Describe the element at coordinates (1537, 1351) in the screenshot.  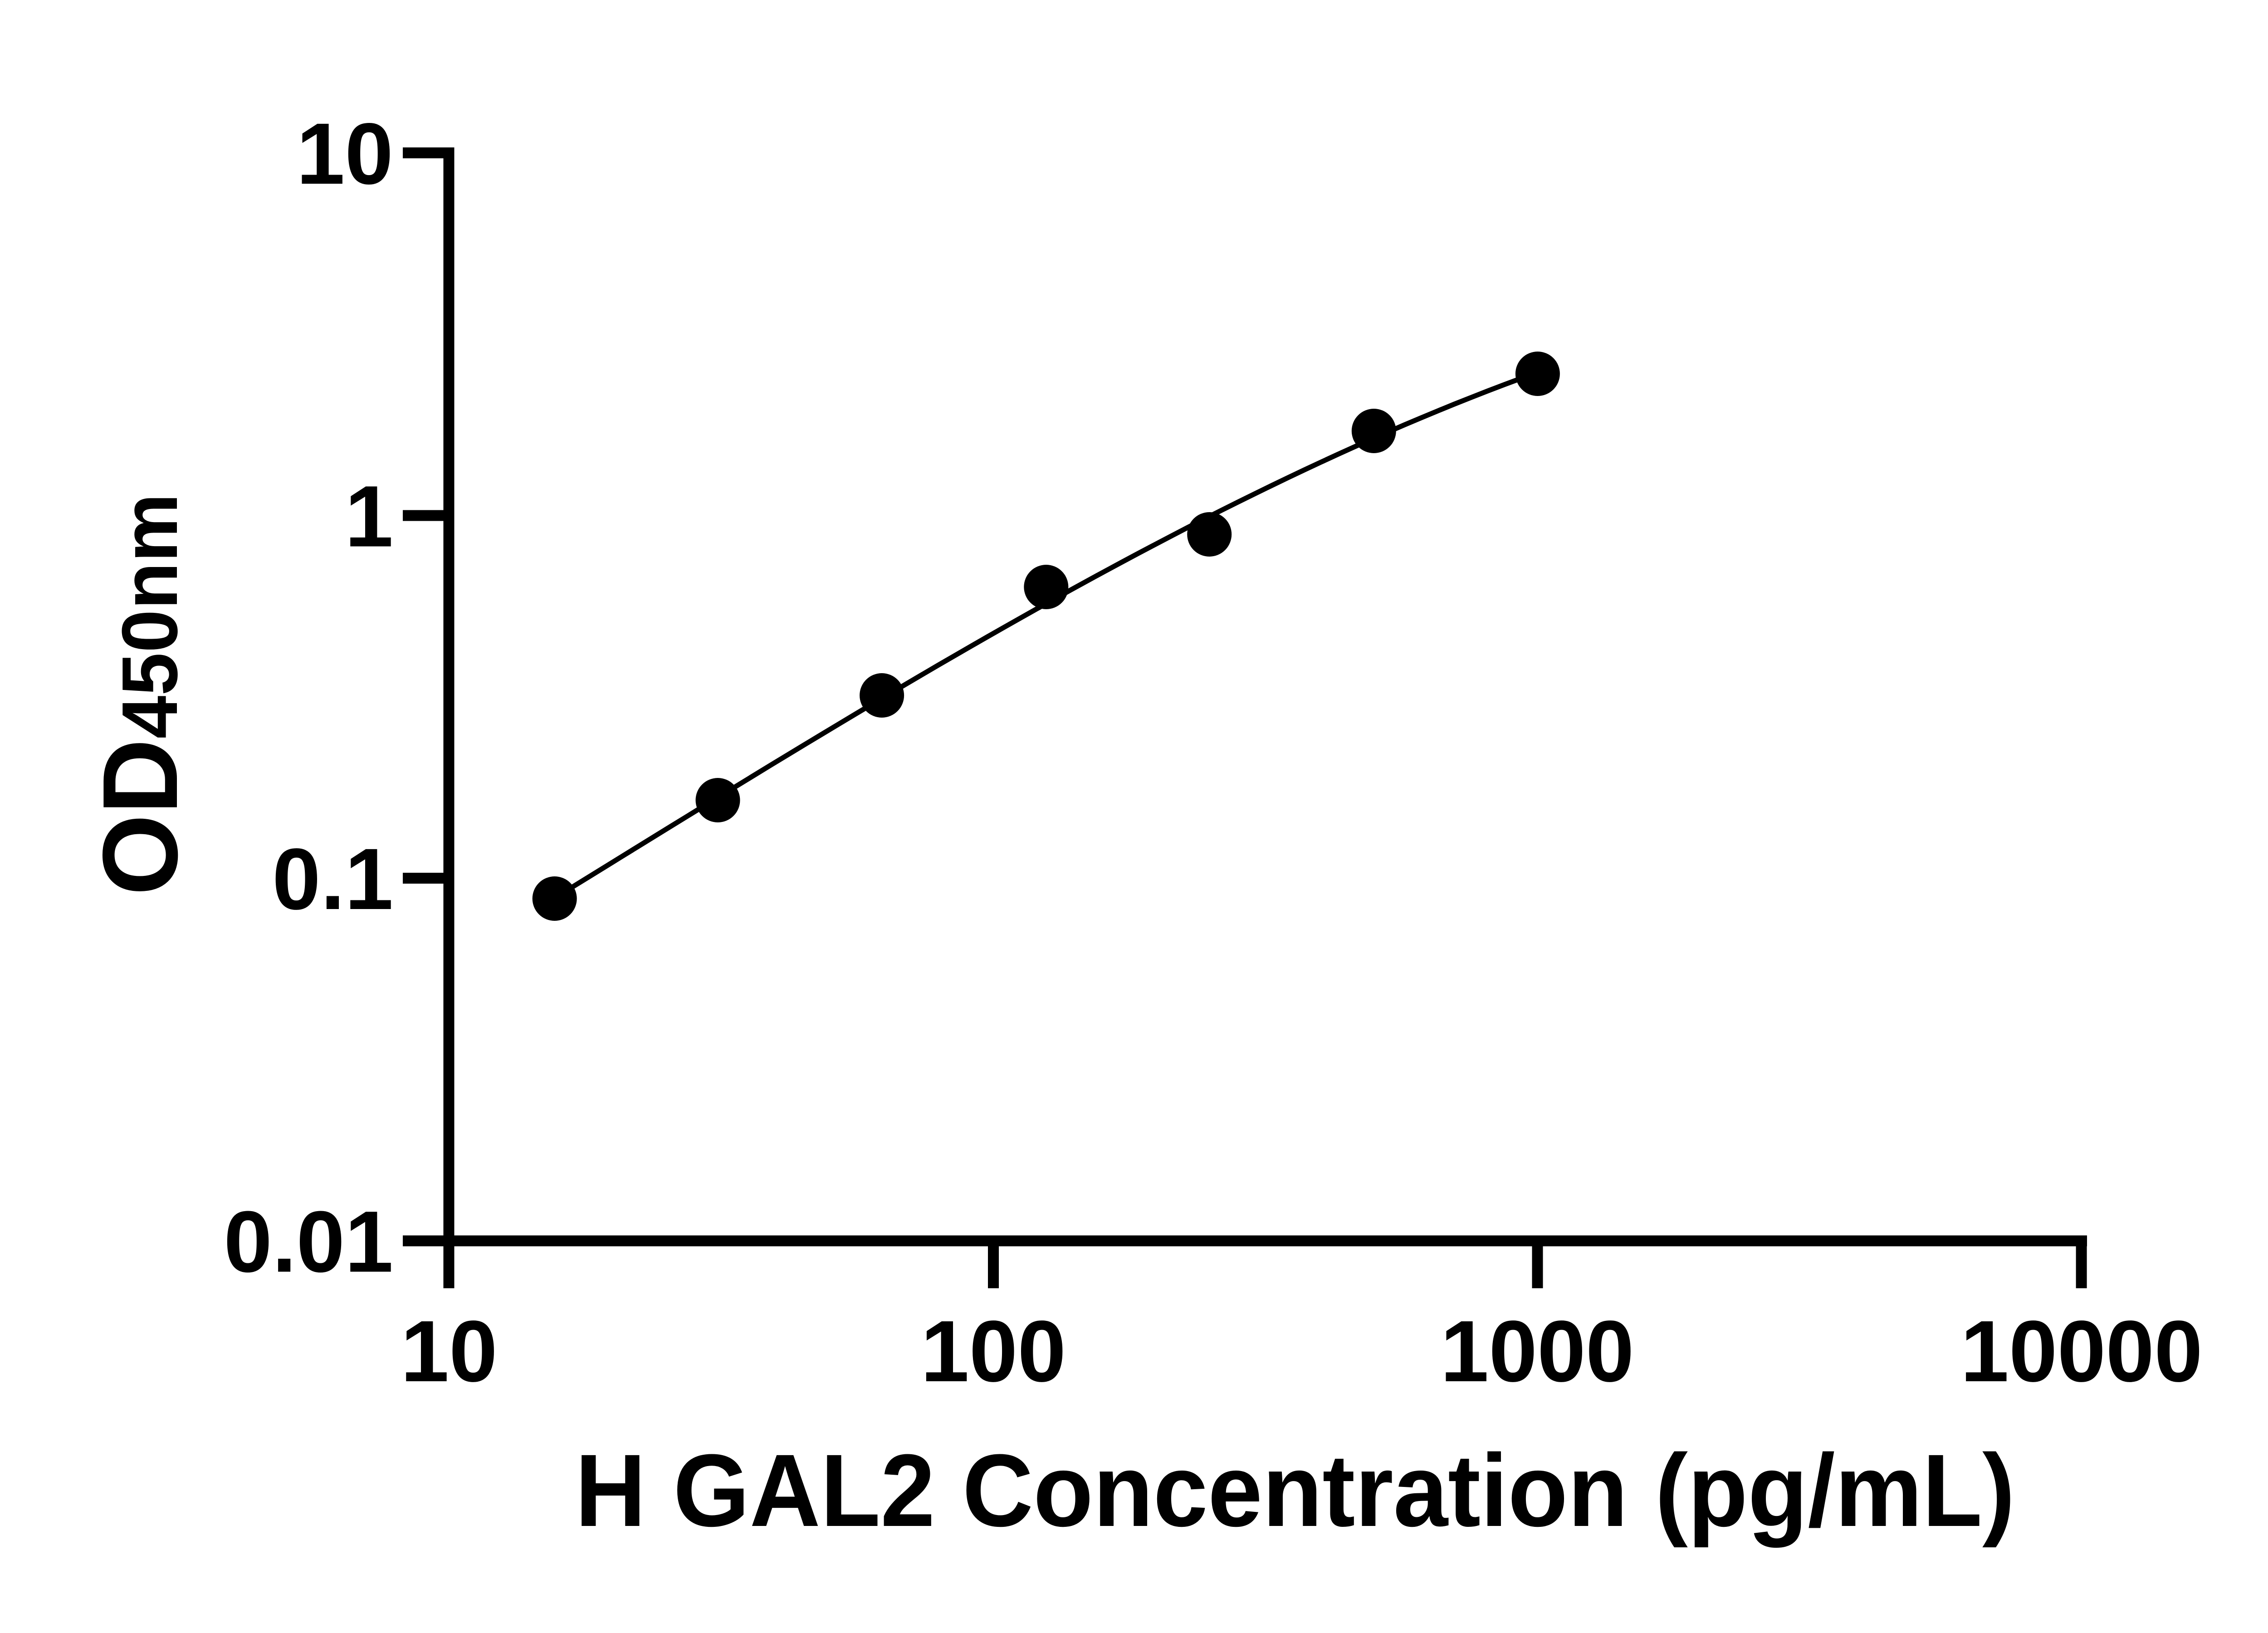
I see `svg-text: 1000` at that location.